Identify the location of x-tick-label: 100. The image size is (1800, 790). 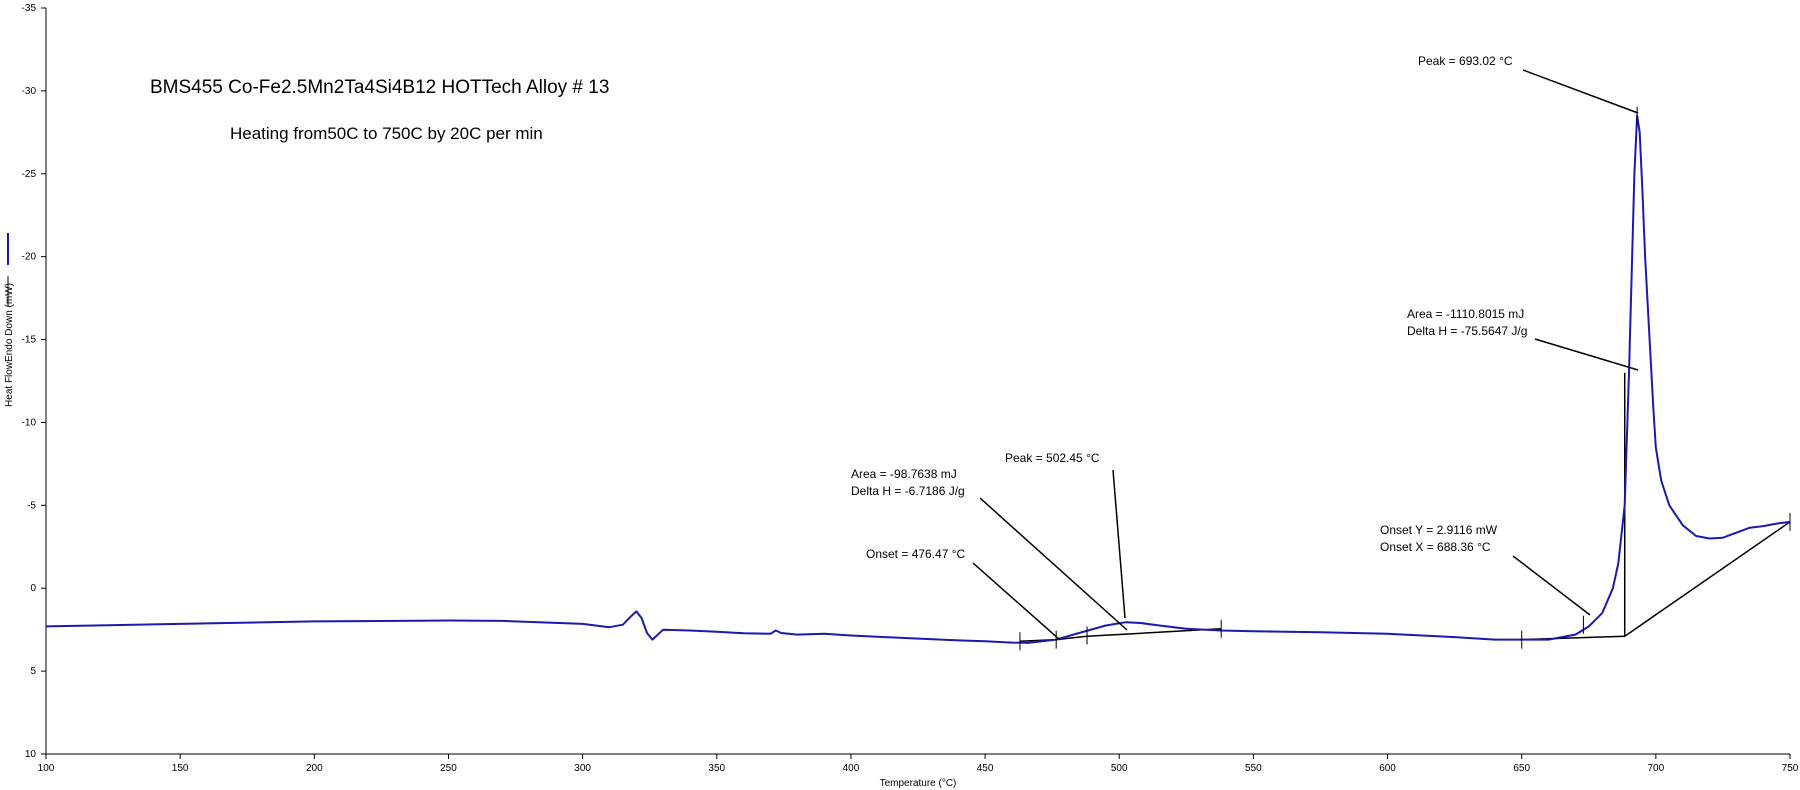
(46, 768).